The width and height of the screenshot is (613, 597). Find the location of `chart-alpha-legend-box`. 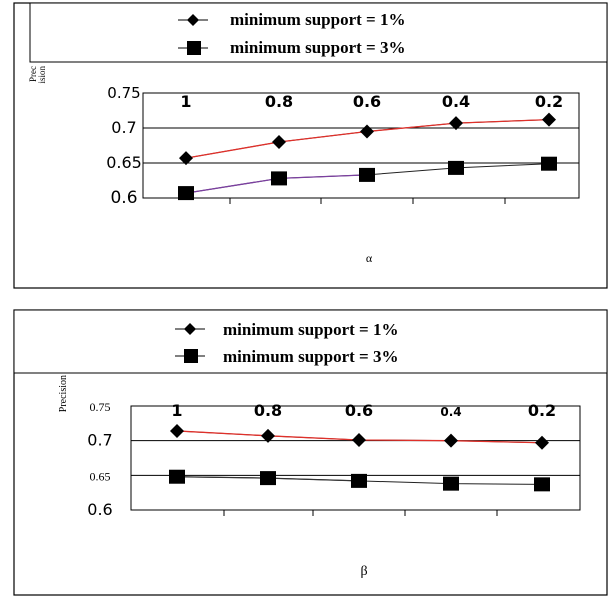

chart-alpha-legend-box is located at coordinates (318, 32).